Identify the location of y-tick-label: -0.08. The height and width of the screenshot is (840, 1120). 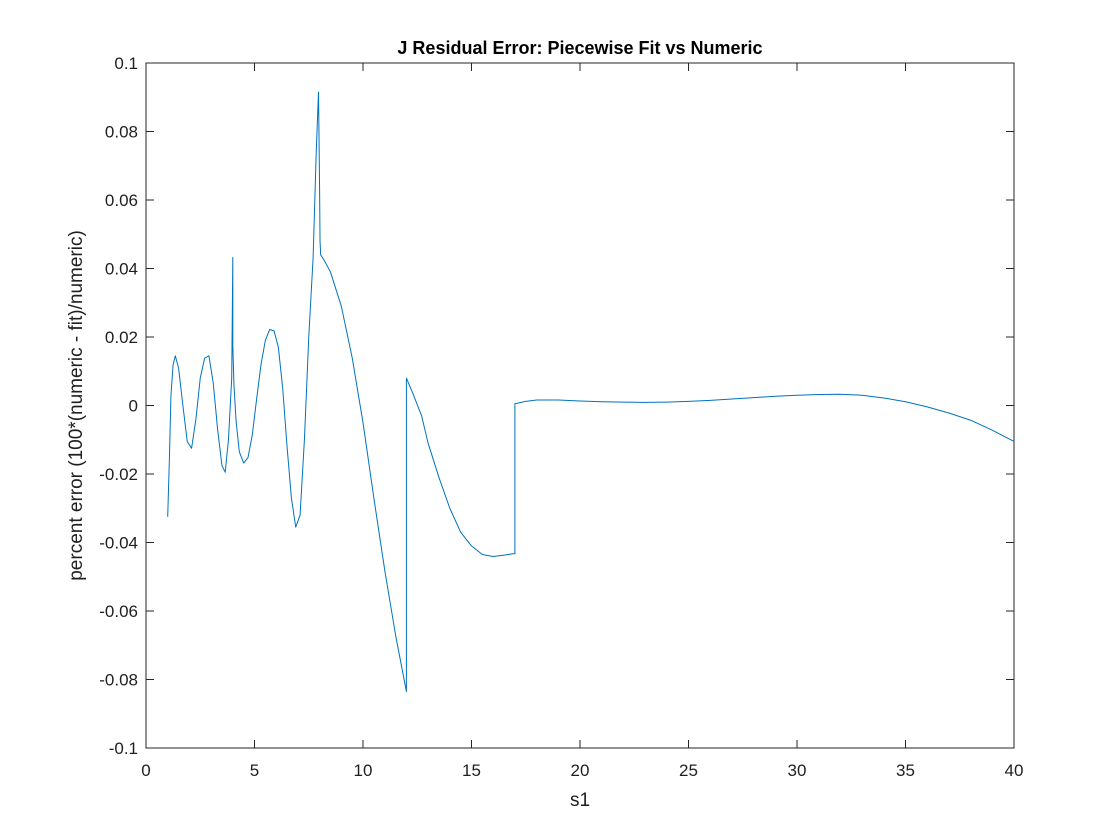
(118, 680).